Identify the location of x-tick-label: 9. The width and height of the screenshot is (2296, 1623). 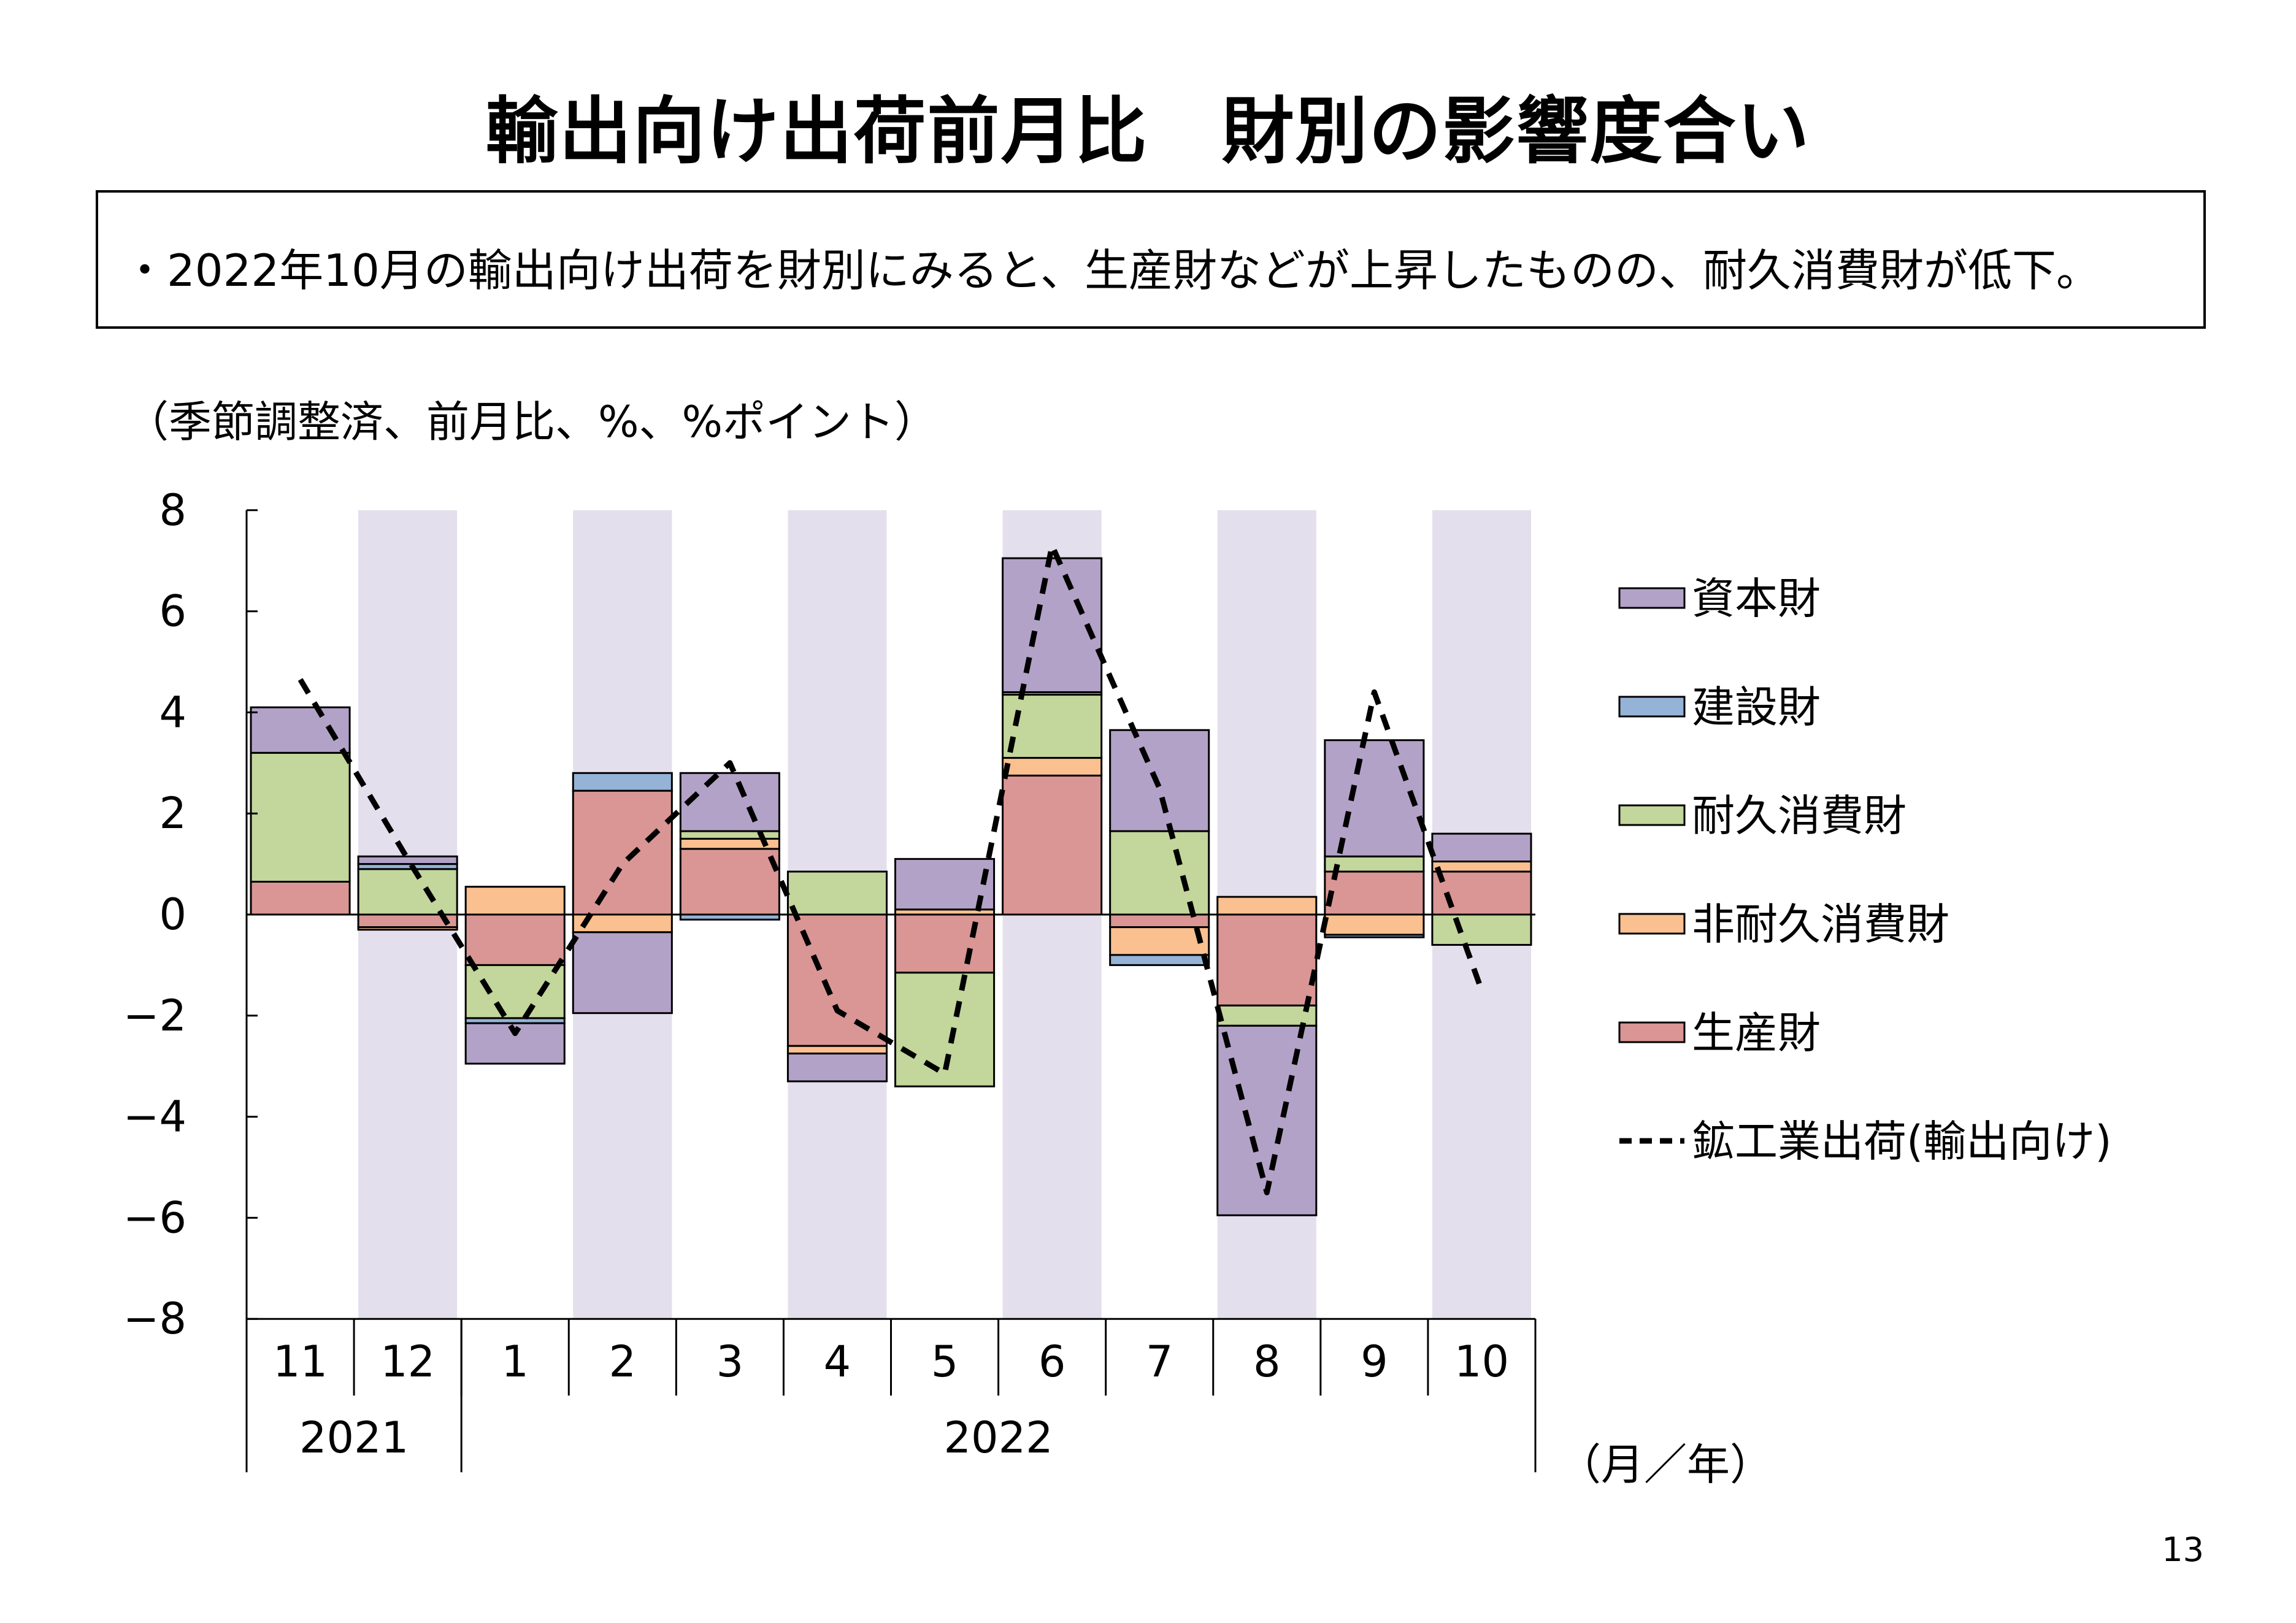
(1375, 1362).